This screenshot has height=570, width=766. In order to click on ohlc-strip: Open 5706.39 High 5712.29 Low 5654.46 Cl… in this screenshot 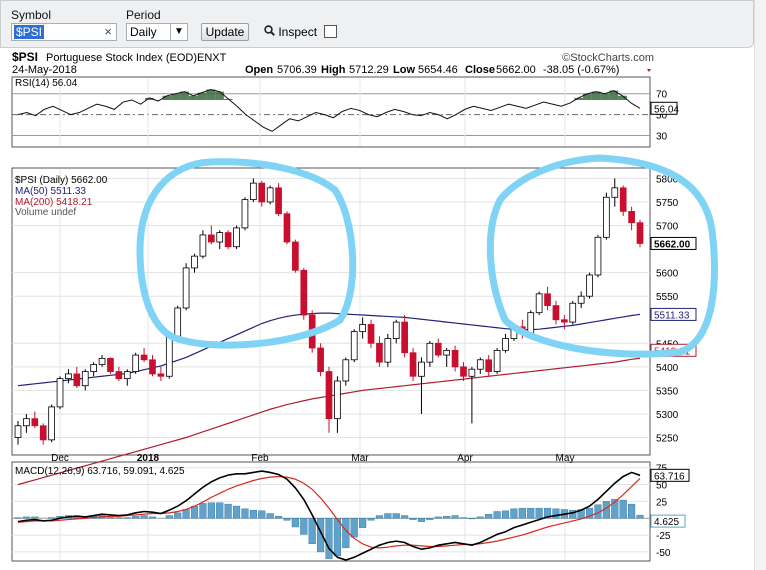, I will do `click(448, 70)`.